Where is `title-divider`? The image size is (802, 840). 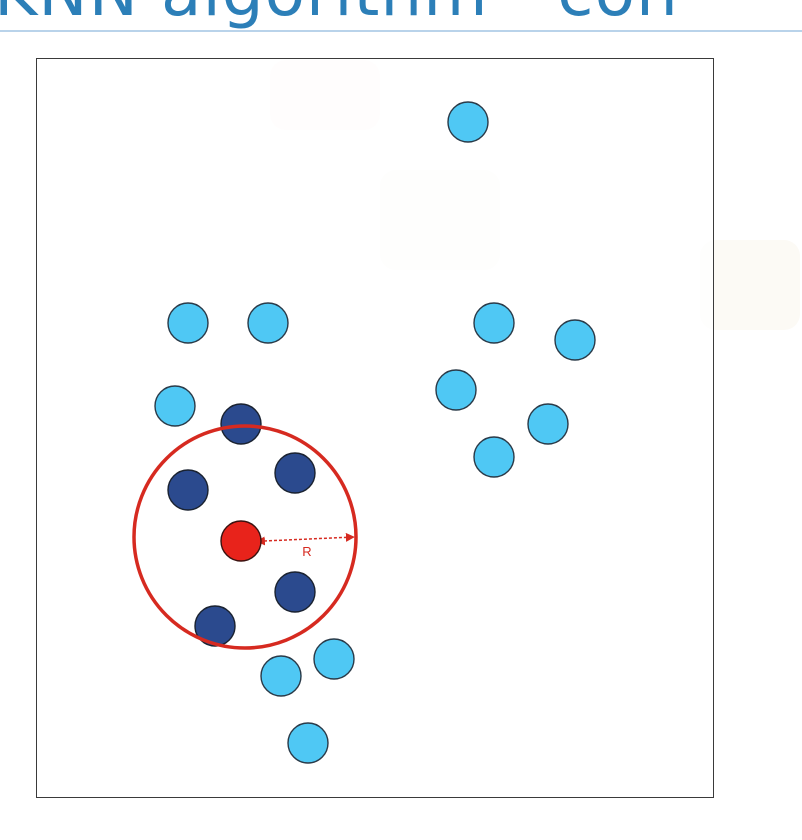 title-divider is located at coordinates (401, 31).